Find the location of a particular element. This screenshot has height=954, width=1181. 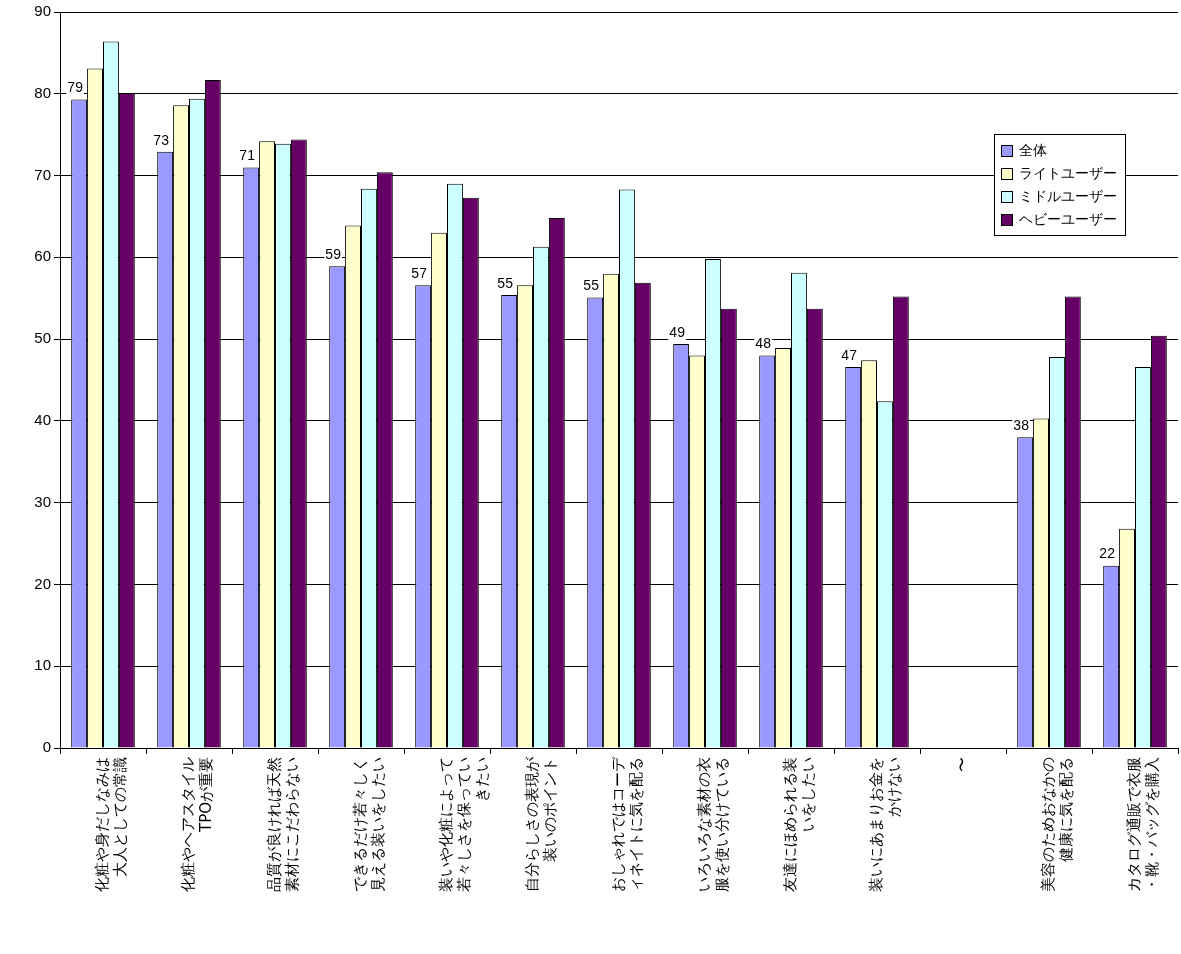

y-tick-label: 40 is located at coordinates (42, 420).